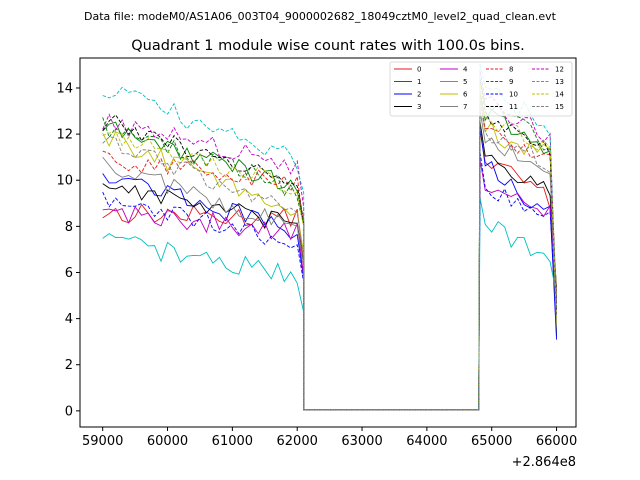 This screenshot has height=480, width=640. Describe the element at coordinates (297, 441) in the screenshot. I see `x-tick-label: 62000` at that location.